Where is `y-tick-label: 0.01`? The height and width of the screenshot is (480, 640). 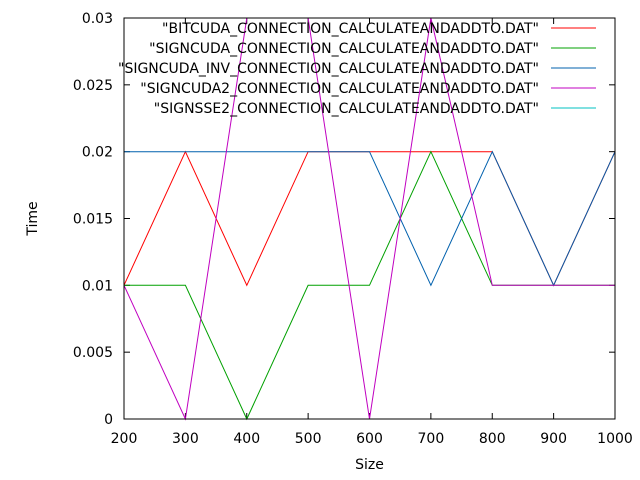 y-tick-label: 0.01 is located at coordinates (97, 286).